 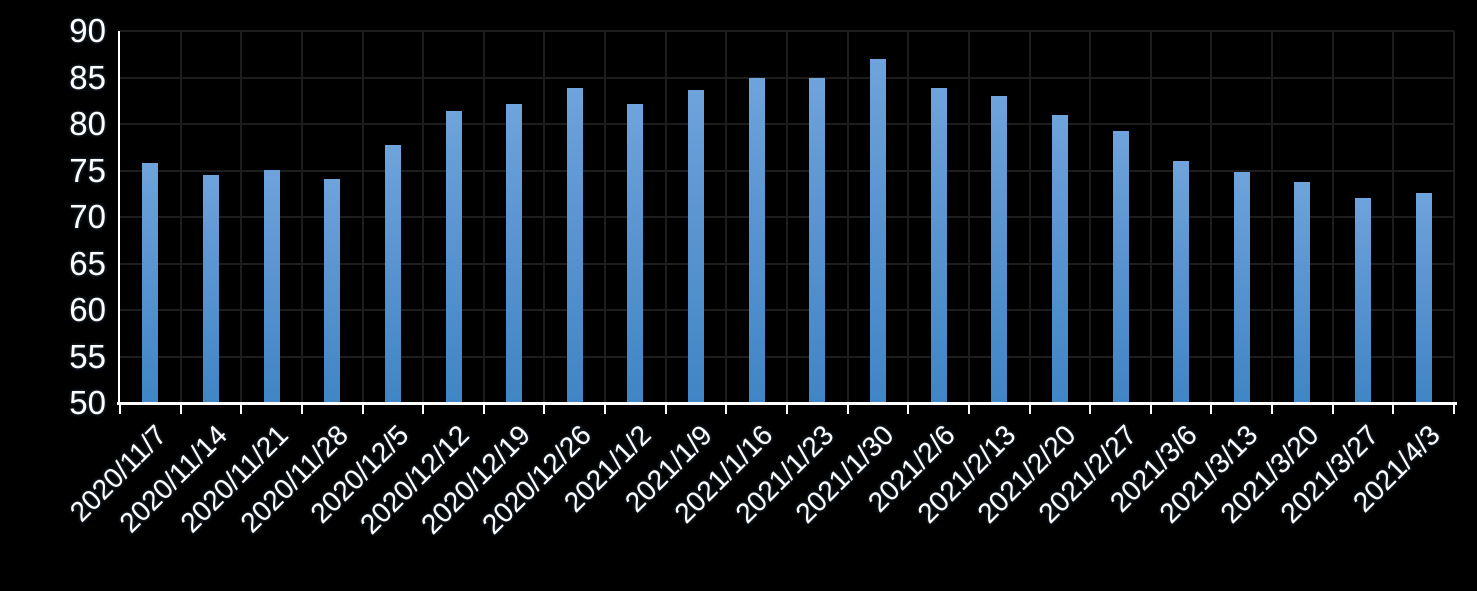 I want to click on y-axis-label: 55, so click(x=87, y=356).